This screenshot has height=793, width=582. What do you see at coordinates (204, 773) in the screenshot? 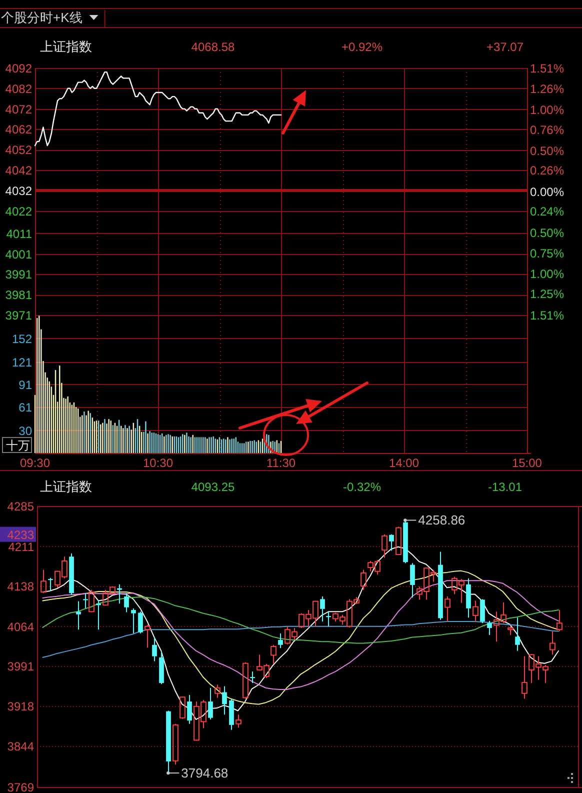
I see `annotation: 3794.68` at bounding box center [204, 773].